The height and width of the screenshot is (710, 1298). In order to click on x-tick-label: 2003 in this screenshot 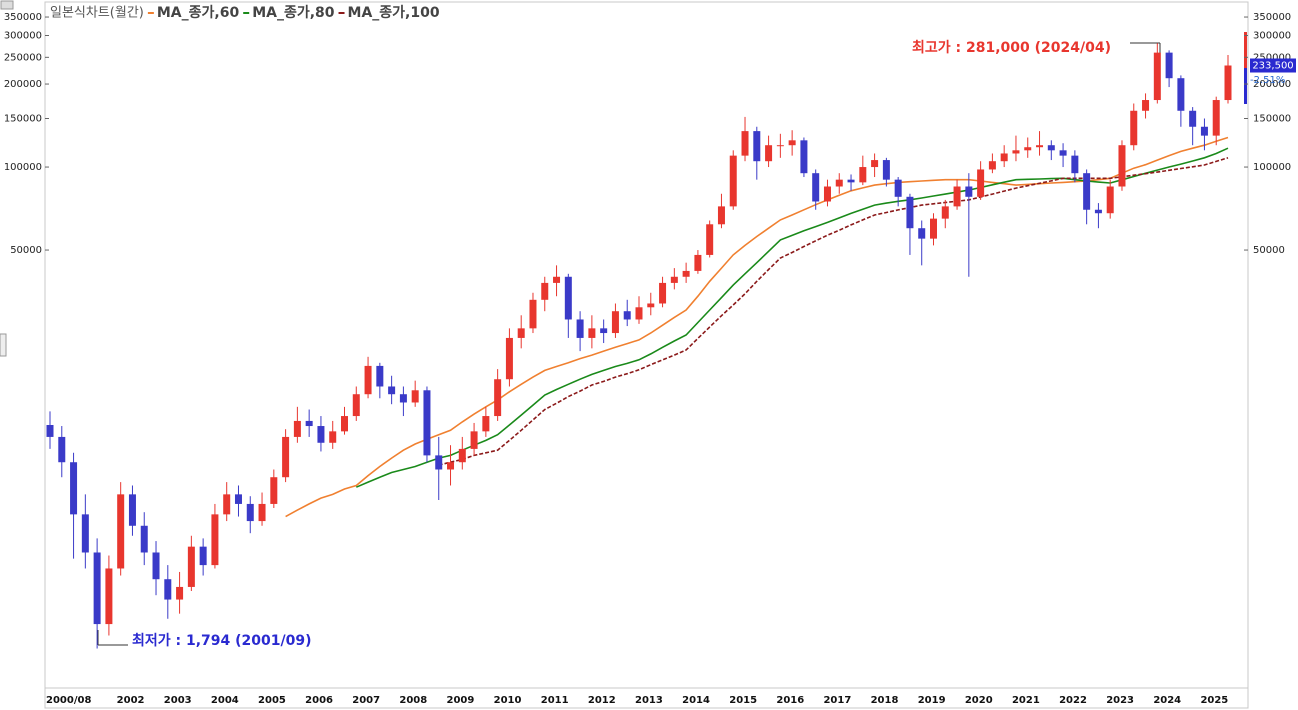, I will do `click(178, 700)`.